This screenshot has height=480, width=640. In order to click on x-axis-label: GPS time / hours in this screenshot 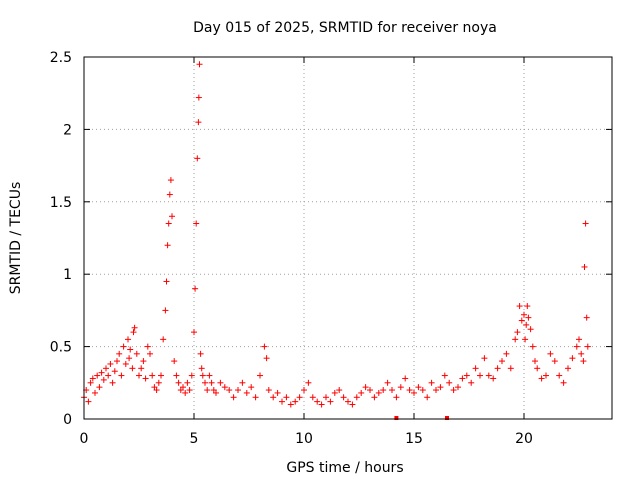, I will do `click(344, 468)`.